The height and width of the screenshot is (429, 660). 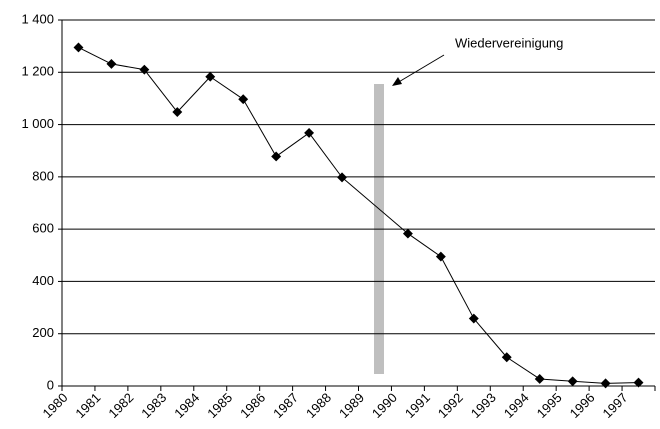 What do you see at coordinates (87, 405) in the screenshot?
I see `x-tick-label: 1981` at bounding box center [87, 405].